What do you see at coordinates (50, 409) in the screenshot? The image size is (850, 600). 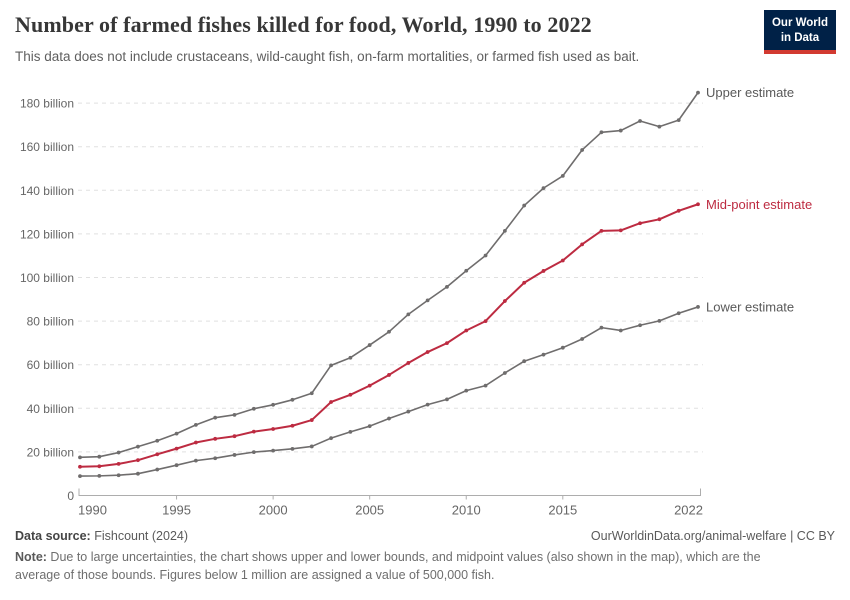 I see `y-axis-tick-label: 40 billion` at bounding box center [50, 409].